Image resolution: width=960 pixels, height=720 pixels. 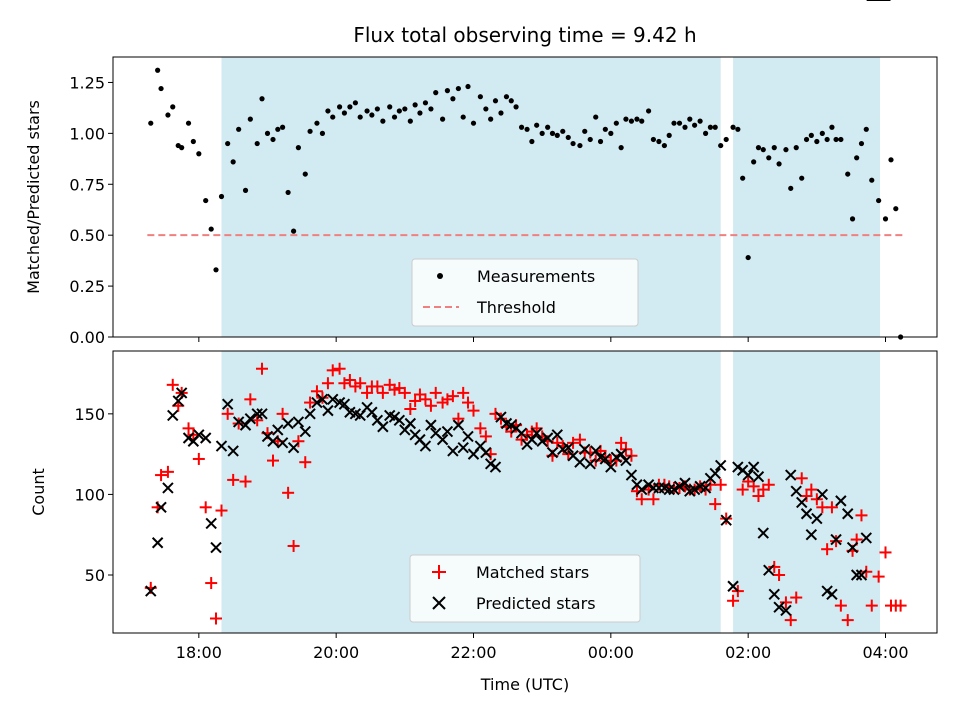 I want to click on legend-predicted-label: Predicted stars, so click(x=536, y=603).